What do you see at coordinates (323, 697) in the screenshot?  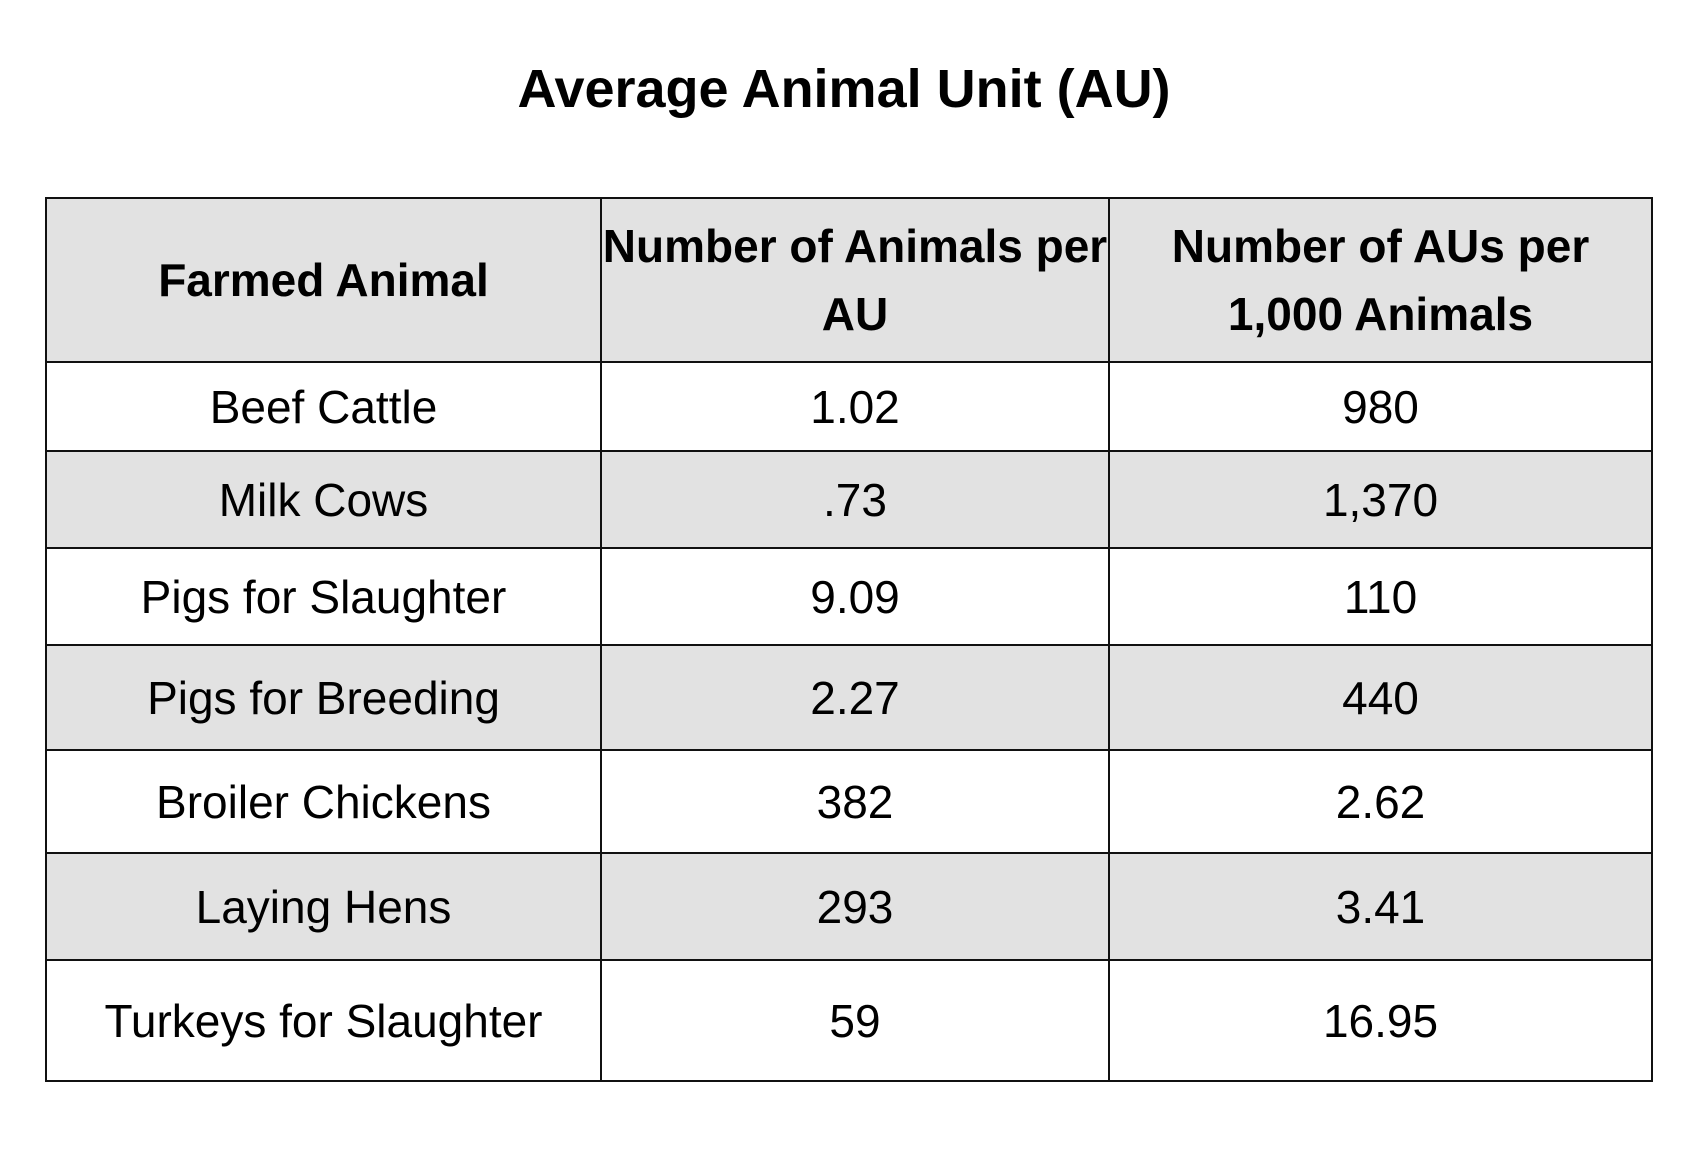 I see `table-cell: Pigs for Breeding` at bounding box center [323, 697].